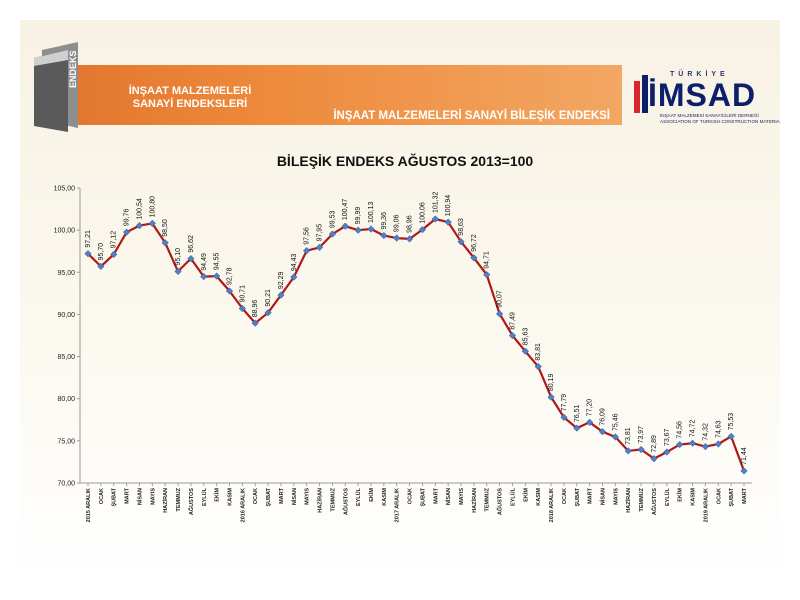 The width and height of the screenshot is (800, 600). I want to click on data-point-label: 75,53, so click(731, 422).